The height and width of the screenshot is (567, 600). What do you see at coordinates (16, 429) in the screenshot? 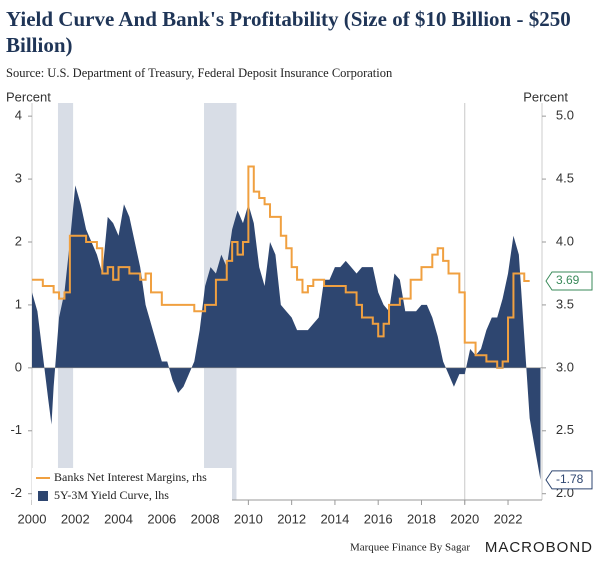
I see `y-tick-label: -1` at bounding box center [16, 429].